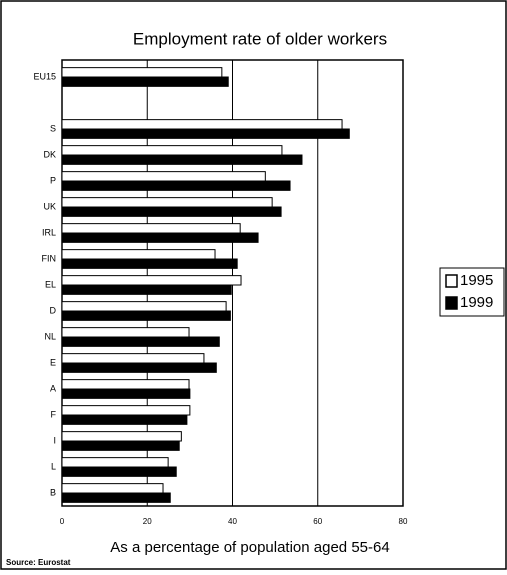 Image resolution: width=507 pixels, height=575 pixels. What do you see at coordinates (54, 414) in the screenshot?
I see `y-tick-label: F` at bounding box center [54, 414].